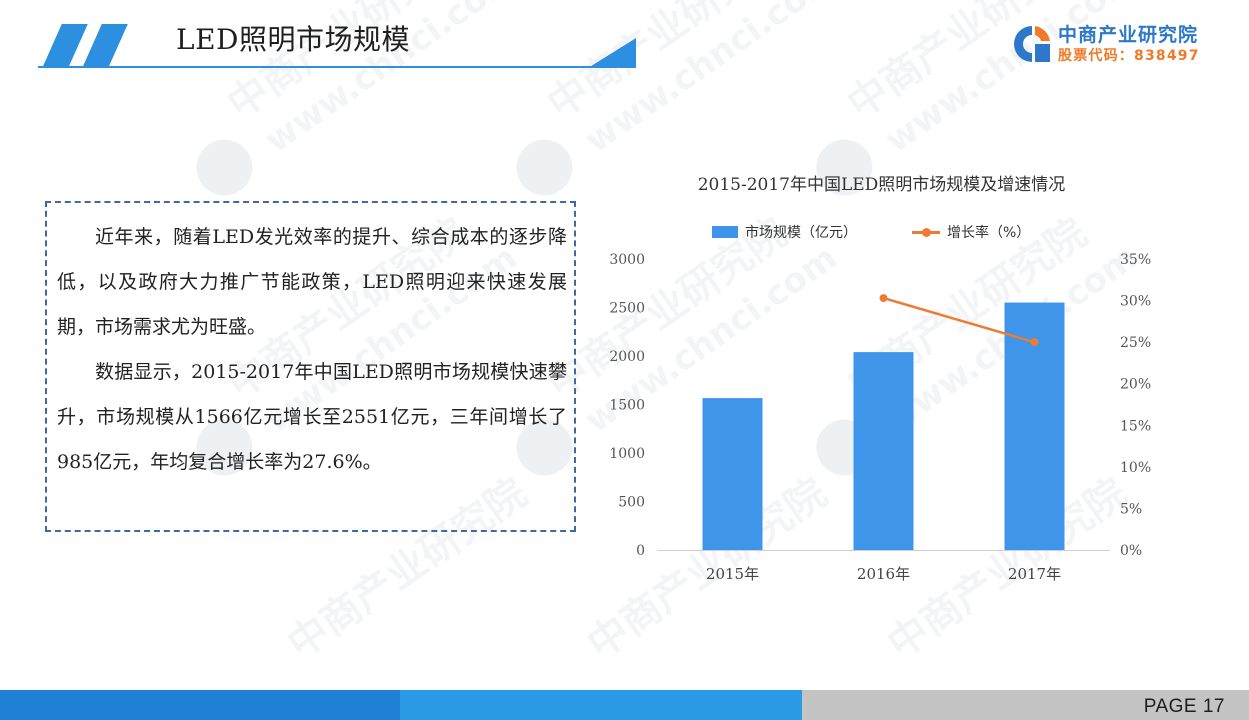  I want to click on line-growth-rate, so click(959, 320).